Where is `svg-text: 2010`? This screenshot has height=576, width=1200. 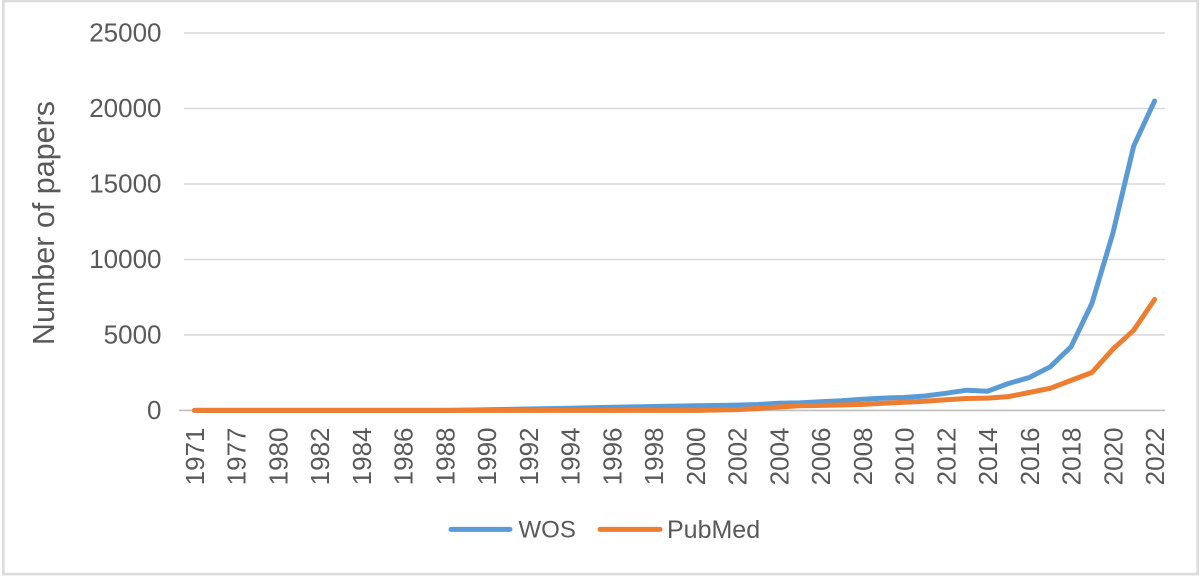 svg-text: 2010 is located at coordinates (905, 457).